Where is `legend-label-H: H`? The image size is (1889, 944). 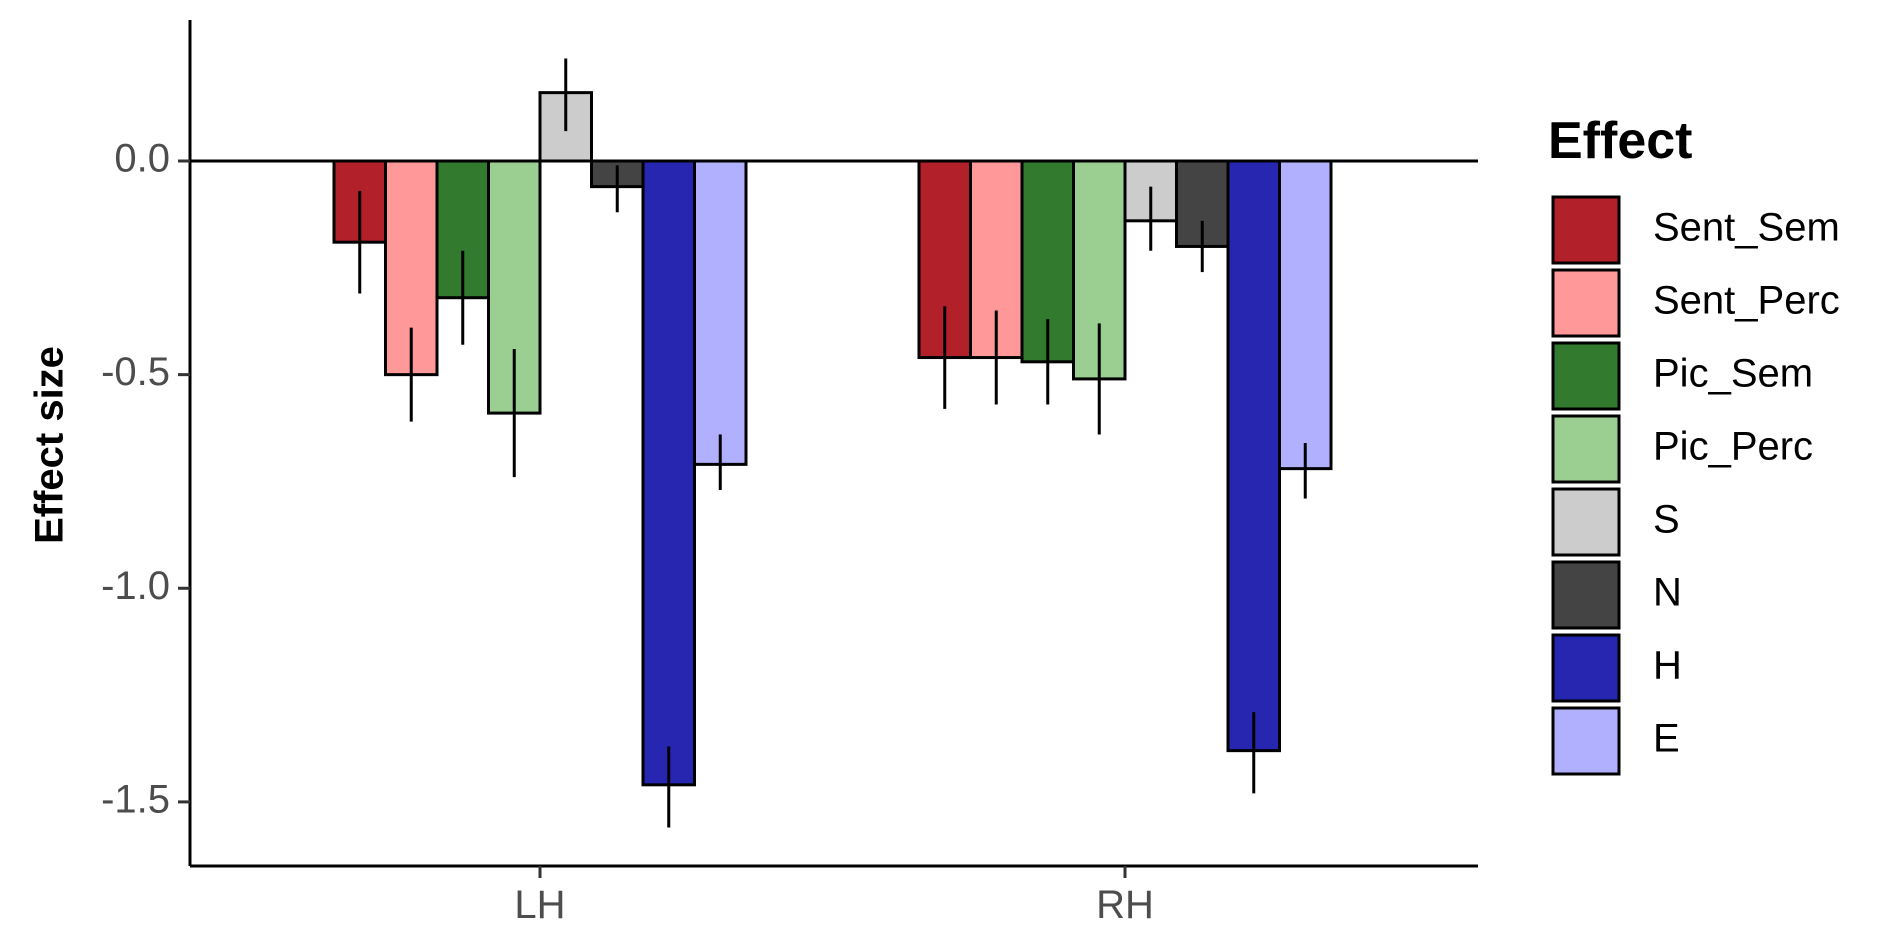
legend-label-H: H is located at coordinates (1667, 666).